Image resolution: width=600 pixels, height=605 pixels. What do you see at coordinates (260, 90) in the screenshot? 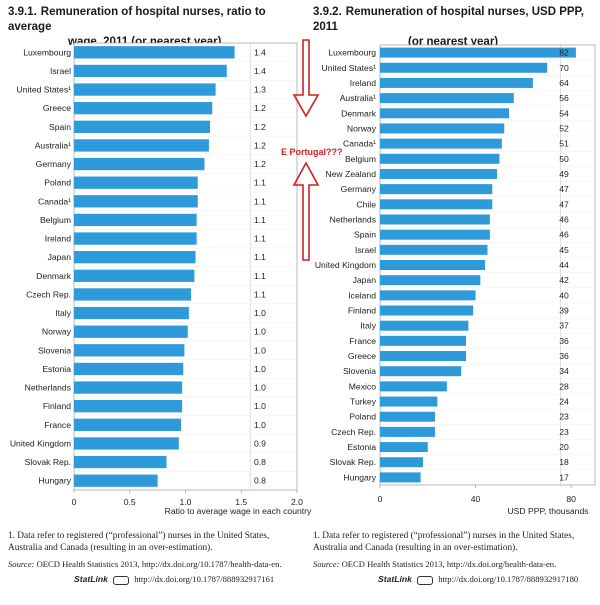
I see `chart1-value-label-3: 1.3` at bounding box center [260, 90].